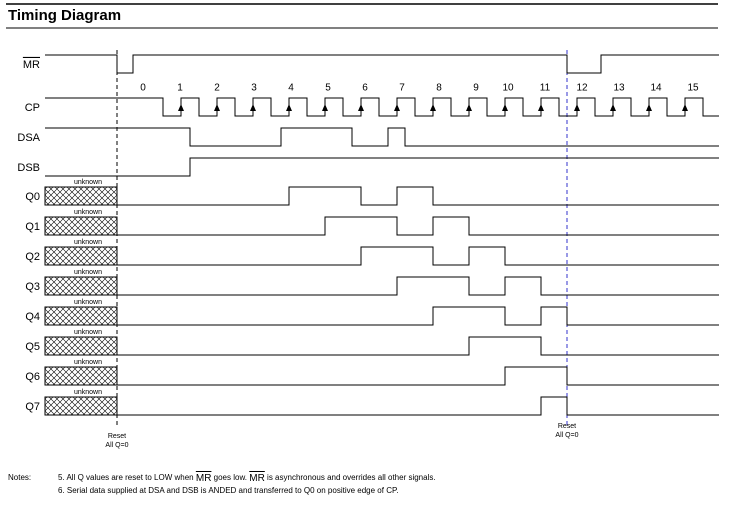 The image size is (741, 506). What do you see at coordinates (402, 88) in the screenshot?
I see `clock-number: 7` at bounding box center [402, 88].